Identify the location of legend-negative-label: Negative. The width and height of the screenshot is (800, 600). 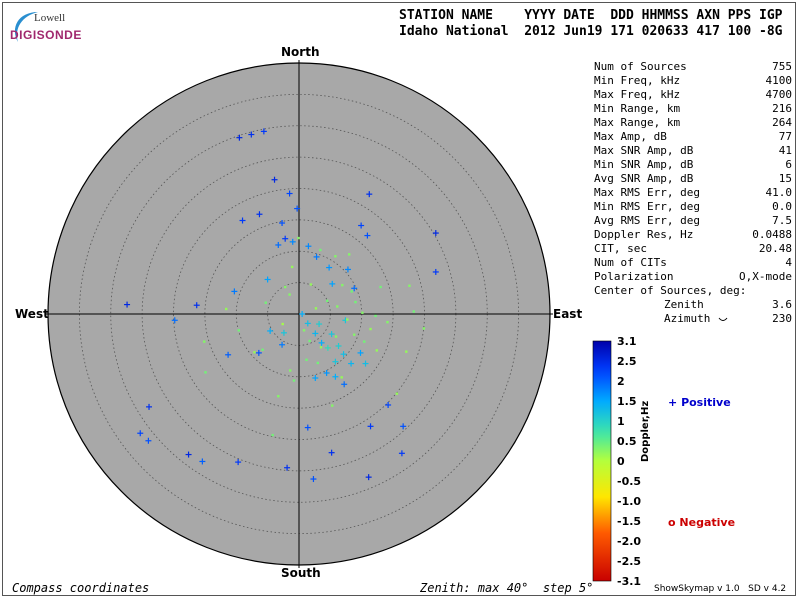
(707, 522).